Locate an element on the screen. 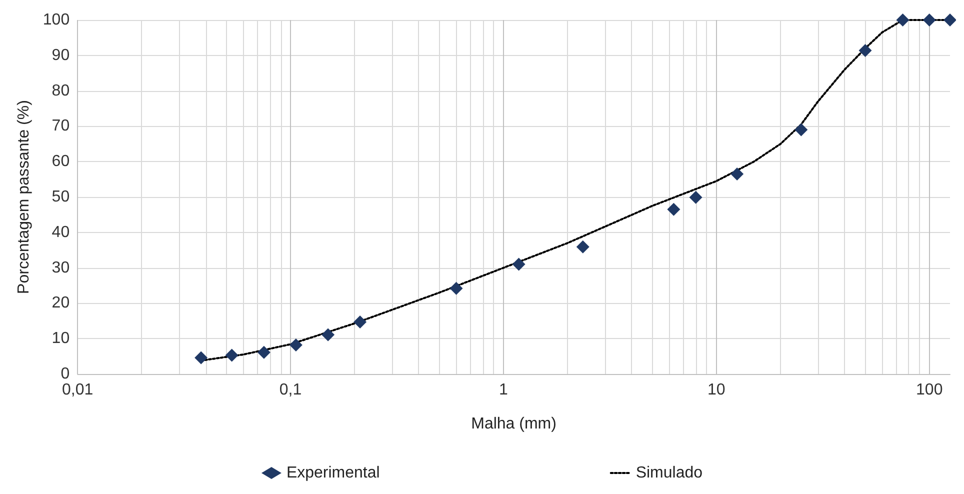 The height and width of the screenshot is (494, 964). legend-label: Simulado is located at coordinates (669, 473).